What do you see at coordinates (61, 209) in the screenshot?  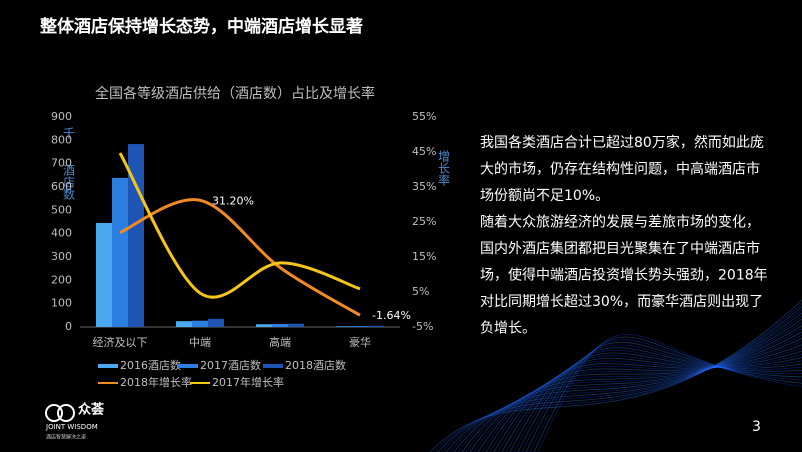 I see `y-tick-label: 500` at bounding box center [61, 209].